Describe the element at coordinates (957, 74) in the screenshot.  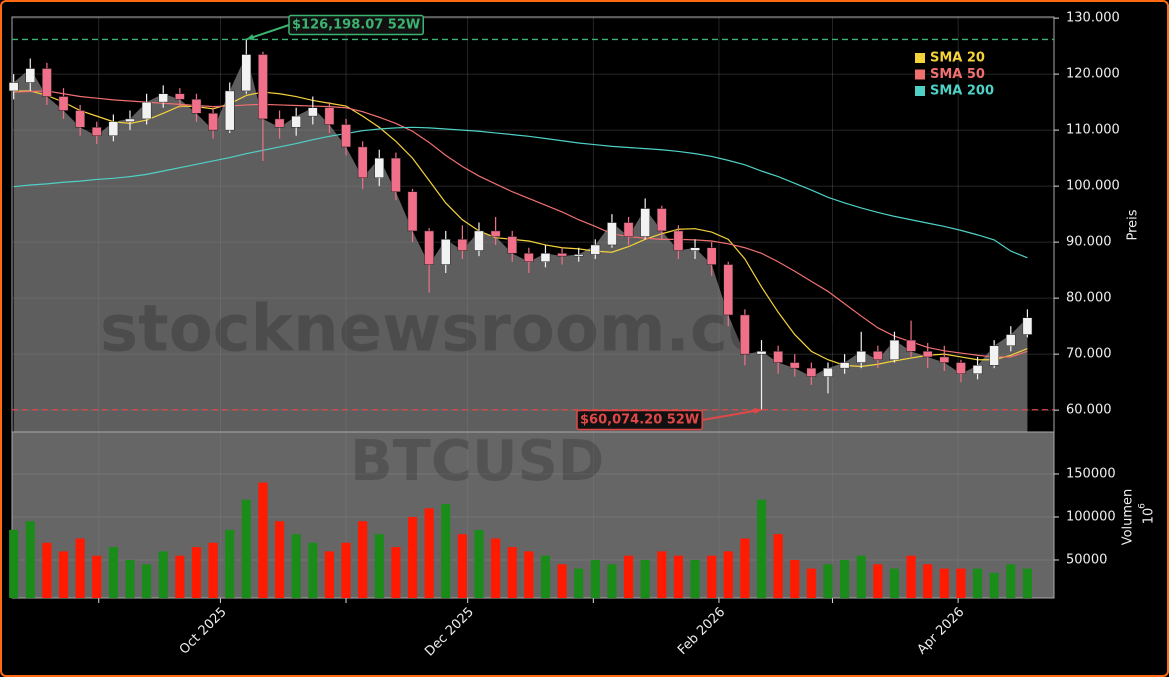
I see `legend-label: SMA 50` at that location.